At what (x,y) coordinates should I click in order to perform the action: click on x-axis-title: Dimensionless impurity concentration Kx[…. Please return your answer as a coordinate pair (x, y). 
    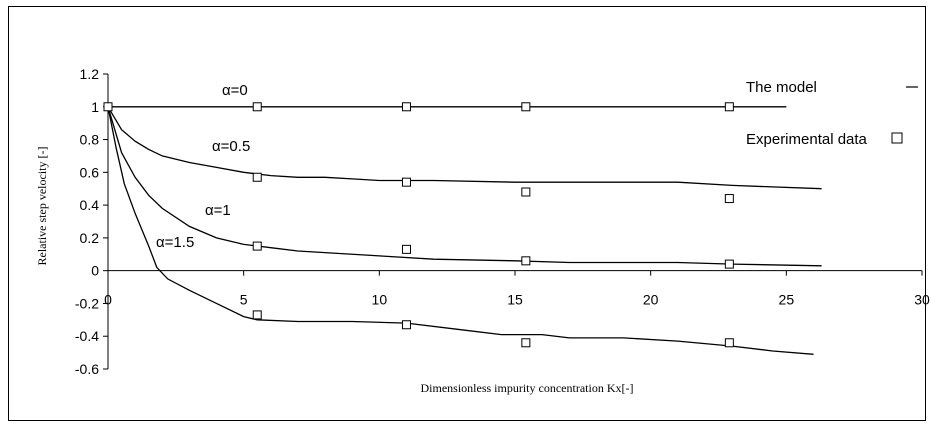
    Looking at the image, I should click on (527, 388).